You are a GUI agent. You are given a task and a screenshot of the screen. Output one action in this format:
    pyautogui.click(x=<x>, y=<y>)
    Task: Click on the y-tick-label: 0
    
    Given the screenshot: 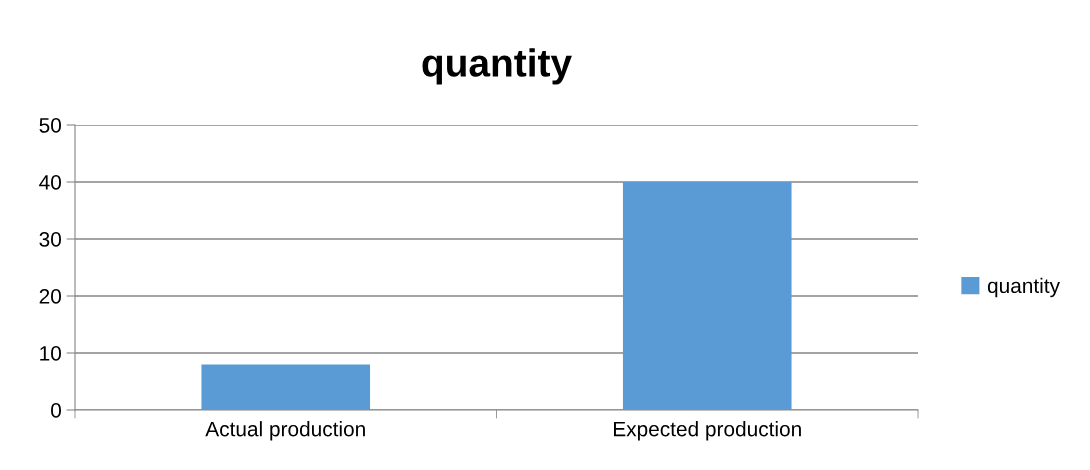 What is the action you would take?
    pyautogui.click(x=56, y=410)
    